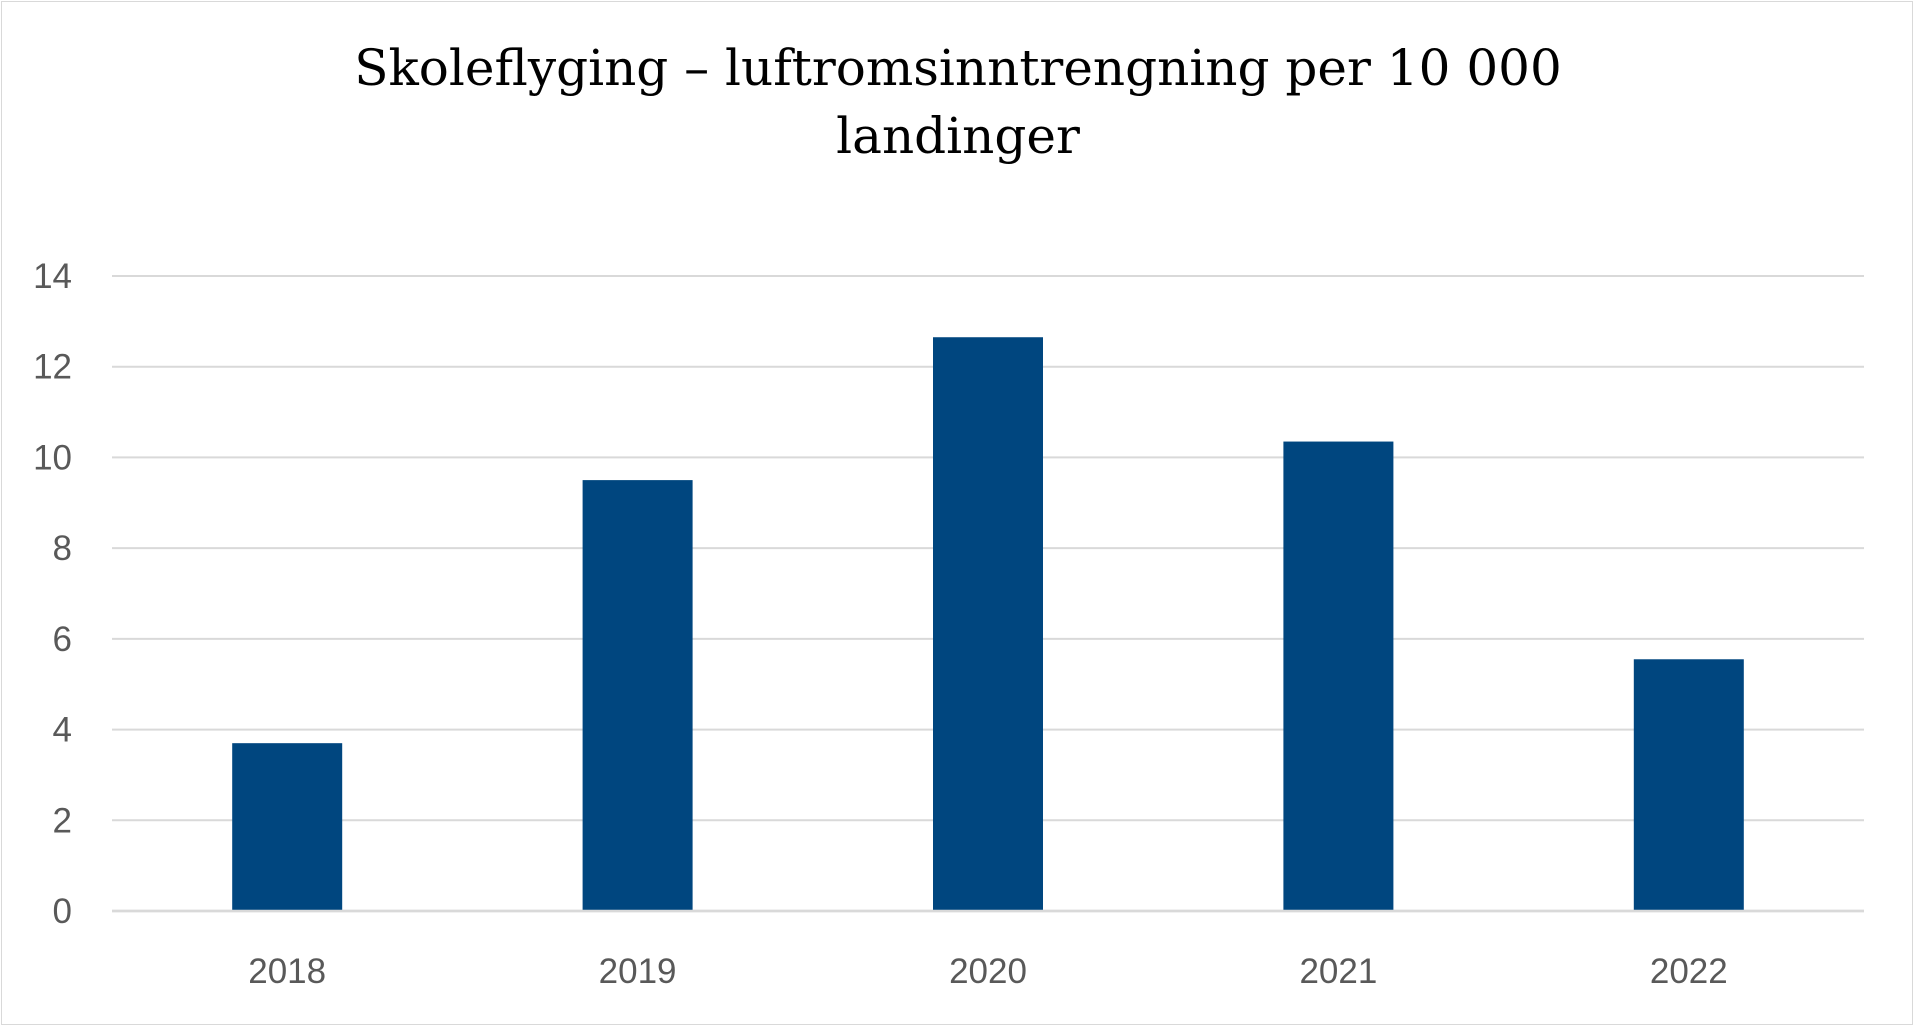  What do you see at coordinates (52, 457) in the screenshot?
I see `y-tick-label: 10` at bounding box center [52, 457].